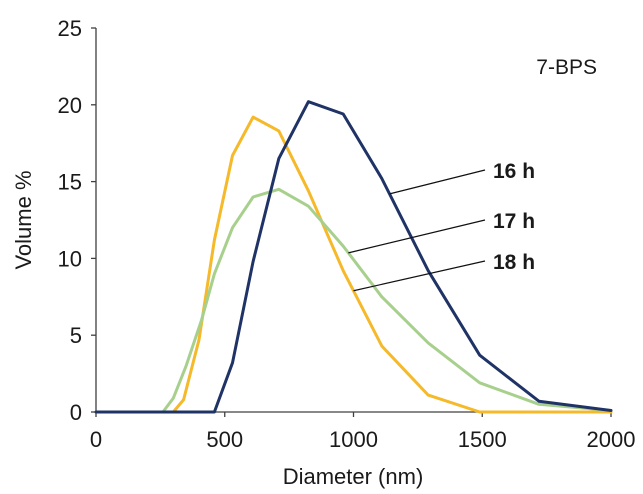 This screenshot has width=643, height=494. I want to click on x-tick-label: 1500, so click(482, 439).